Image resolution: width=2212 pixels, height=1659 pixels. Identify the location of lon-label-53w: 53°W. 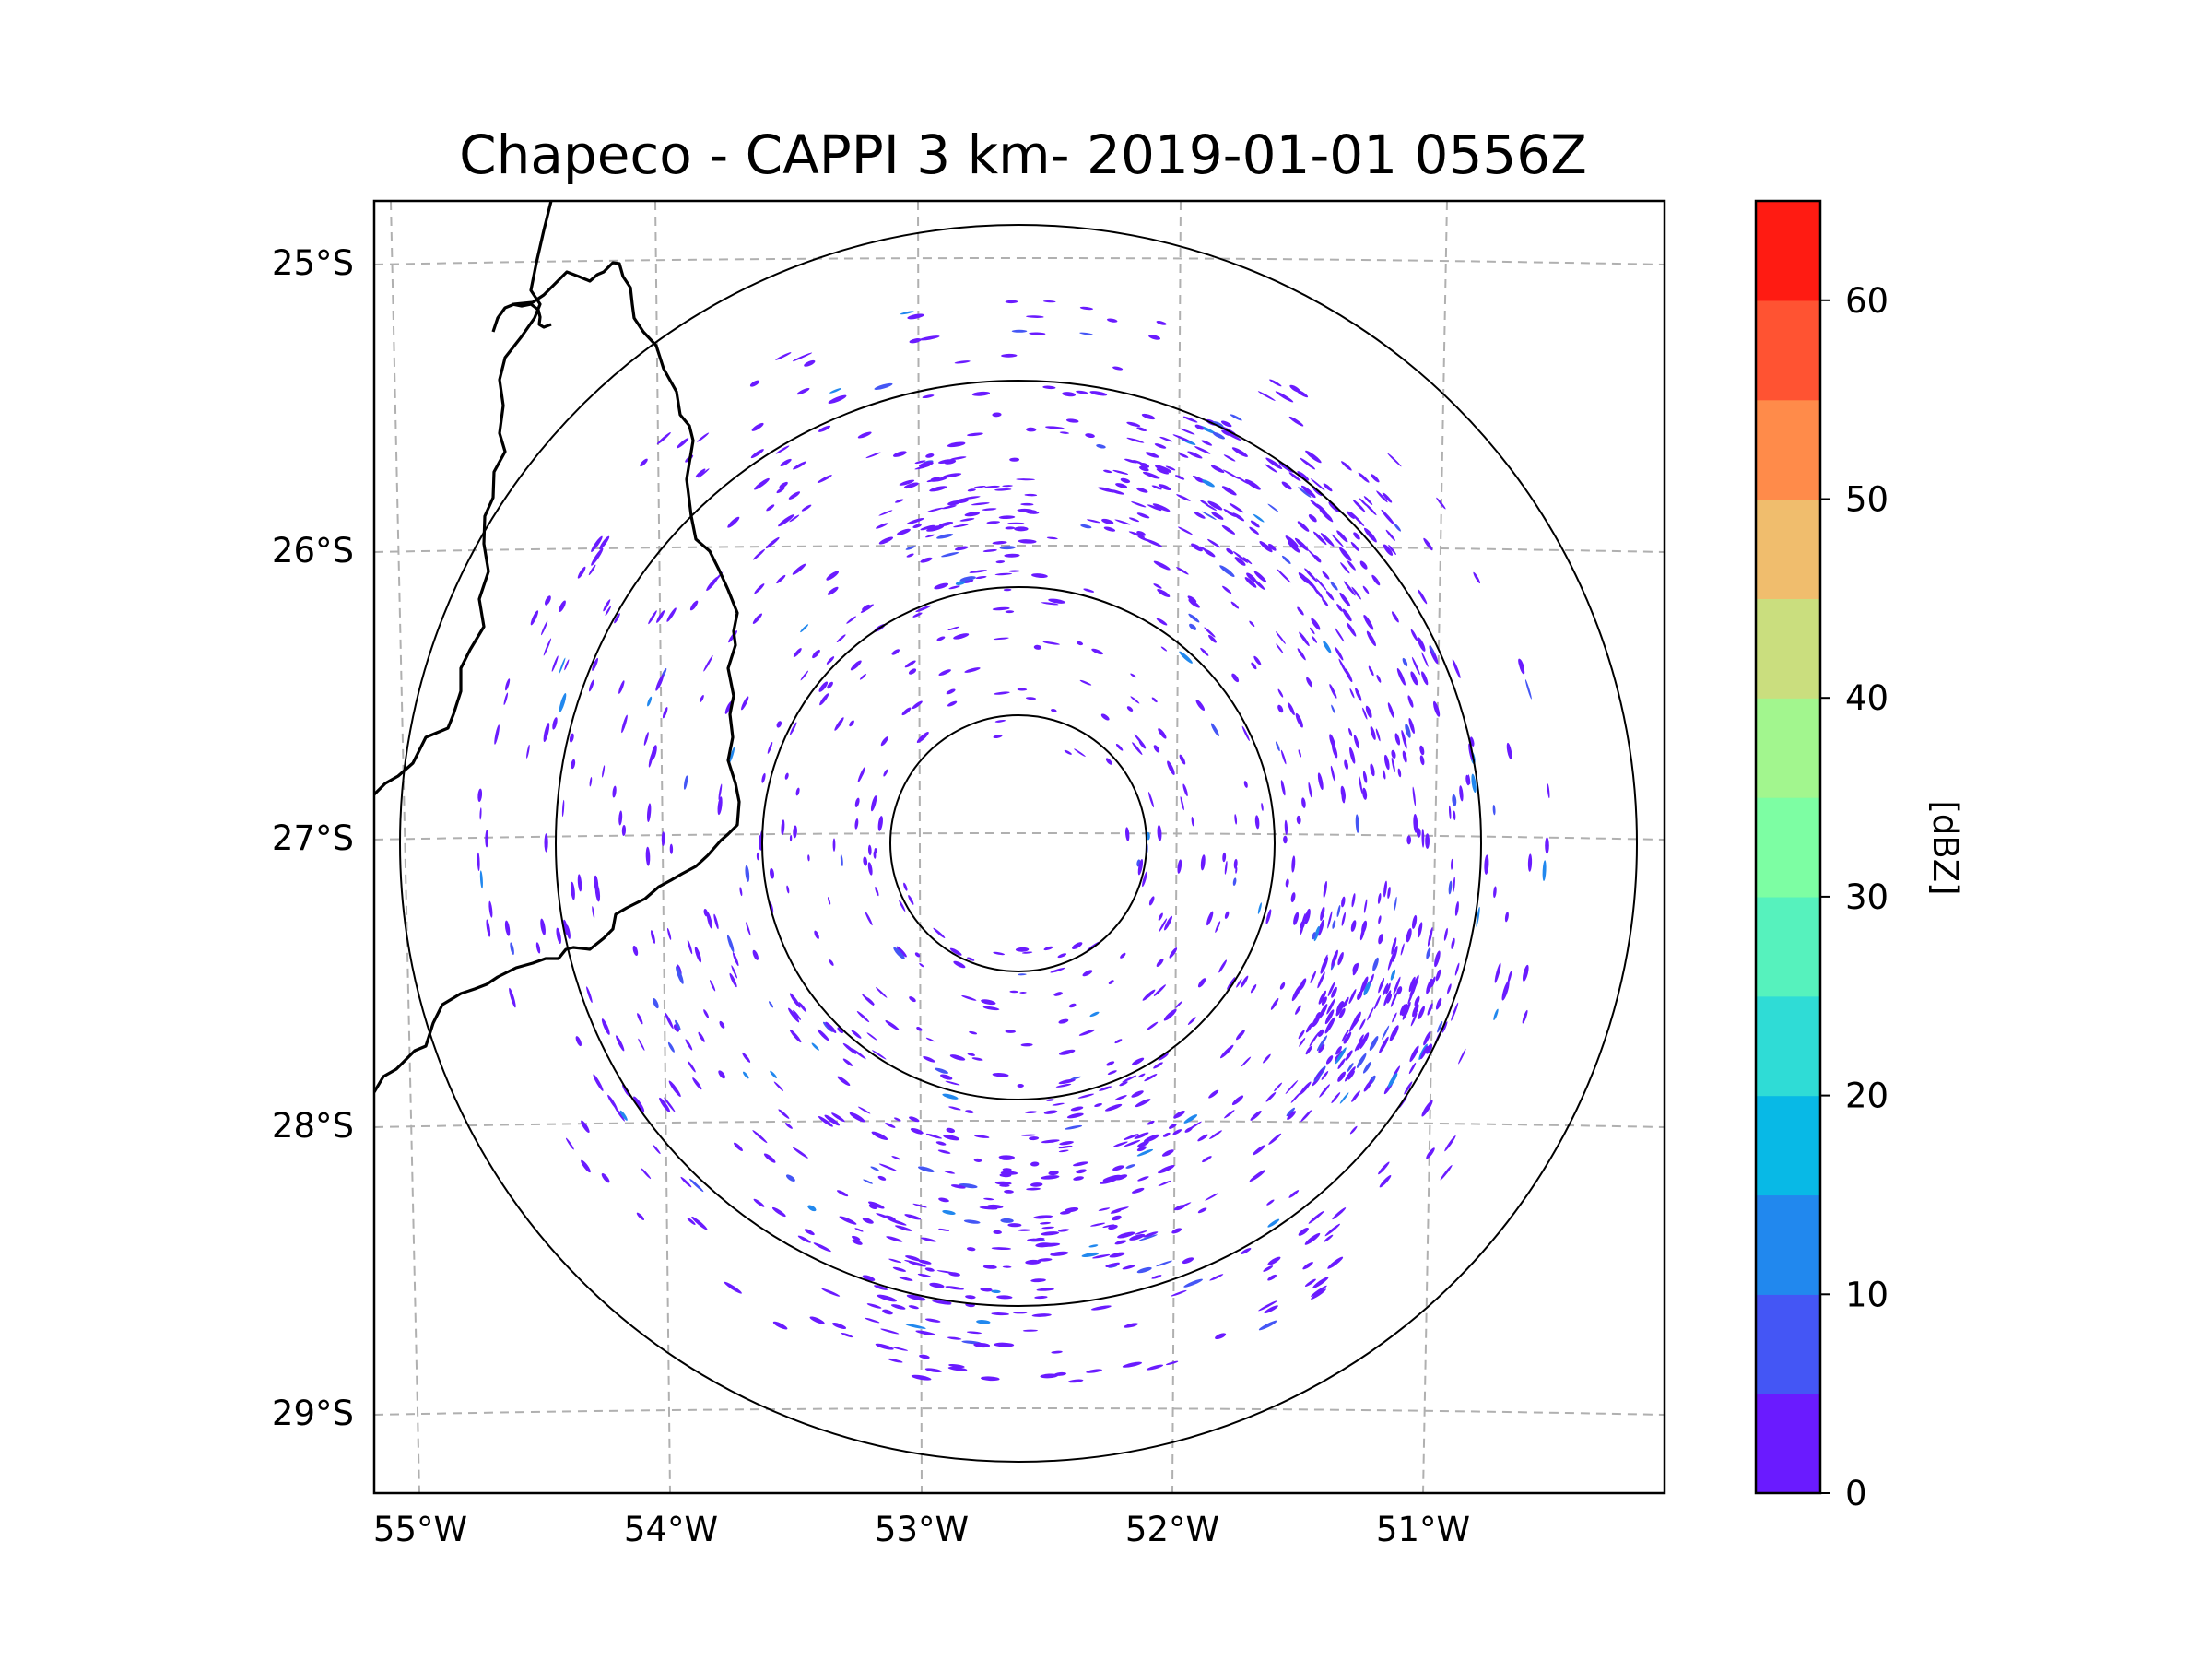
(922, 1529).